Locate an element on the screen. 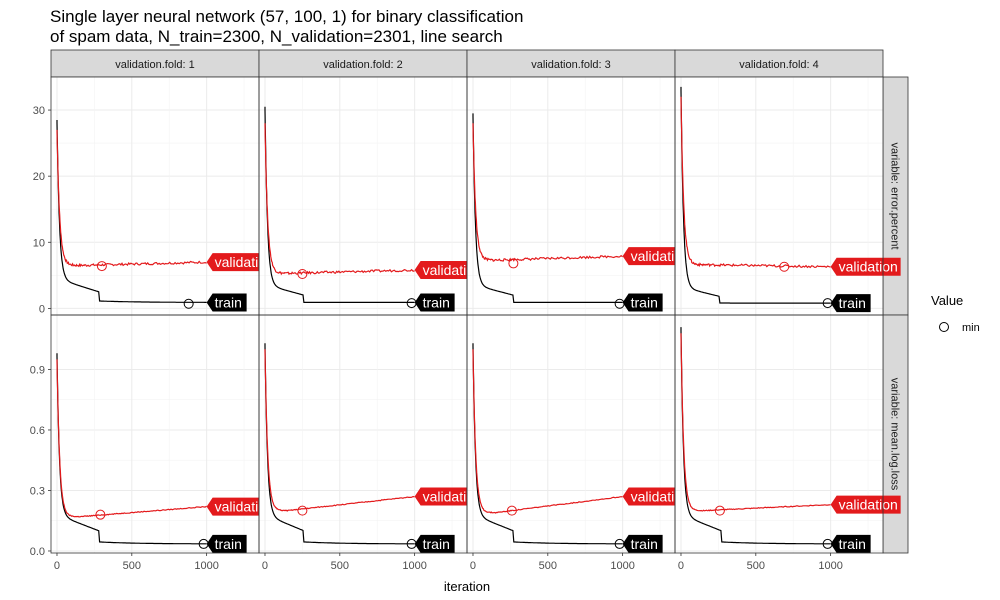 The height and width of the screenshot is (600, 1000). y-tick-label: 0.3 is located at coordinates (37, 491).